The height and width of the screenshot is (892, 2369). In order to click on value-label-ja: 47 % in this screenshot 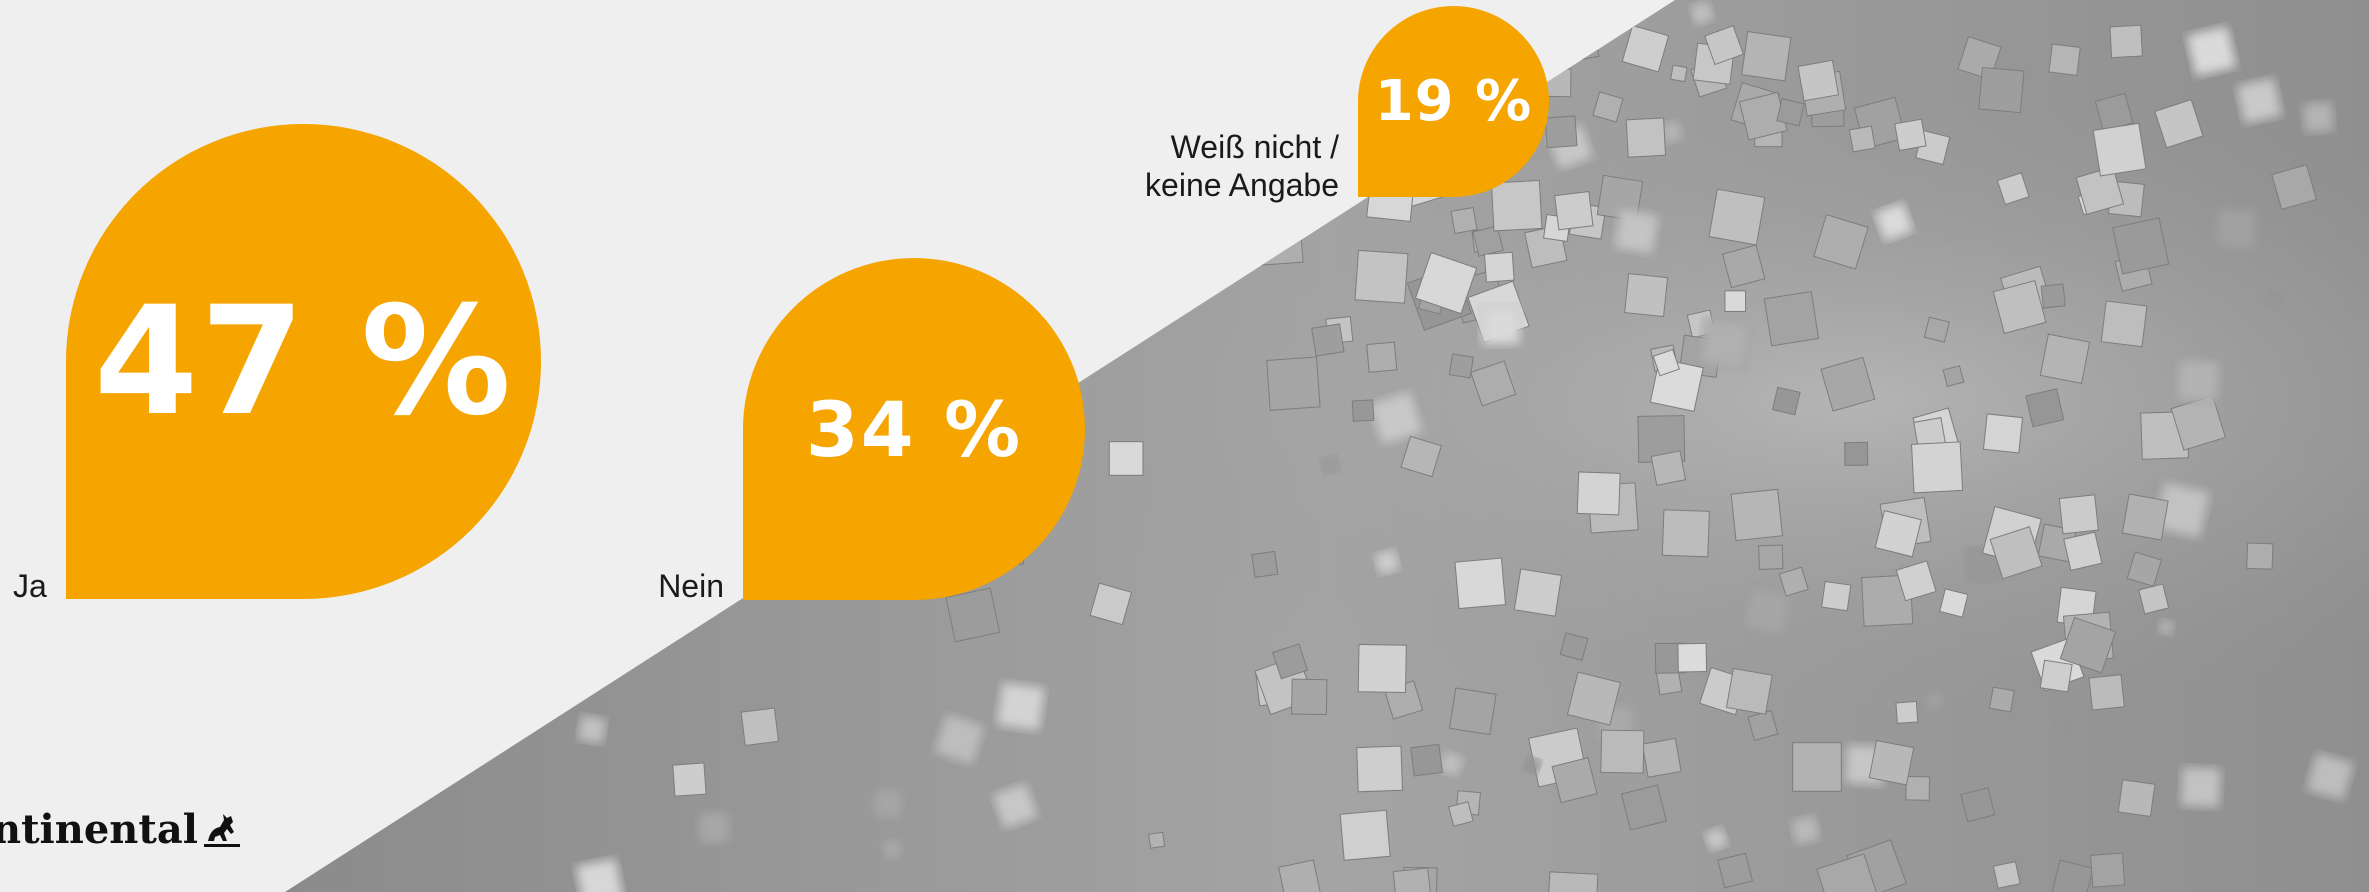, I will do `click(303, 361)`.